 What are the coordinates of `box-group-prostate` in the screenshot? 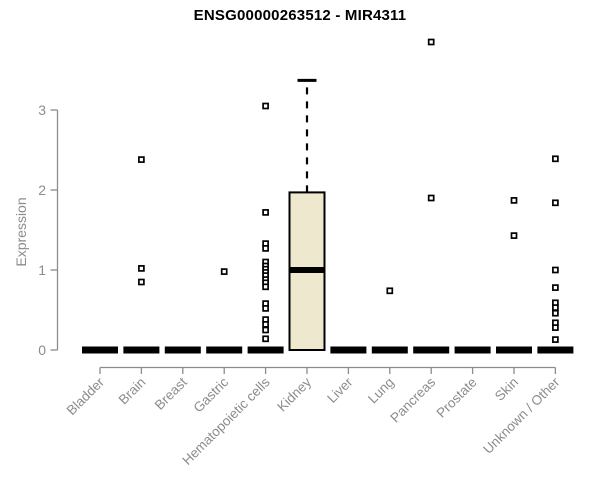 It's located at (472, 350).